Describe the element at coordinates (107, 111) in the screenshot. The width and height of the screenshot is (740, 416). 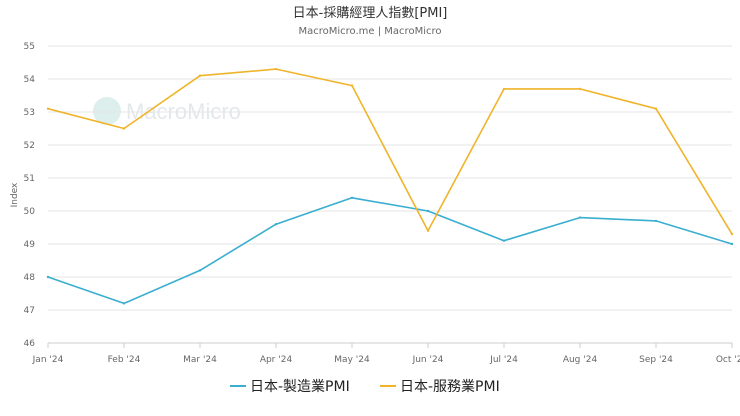
I see `watermark-logo-icon` at that location.